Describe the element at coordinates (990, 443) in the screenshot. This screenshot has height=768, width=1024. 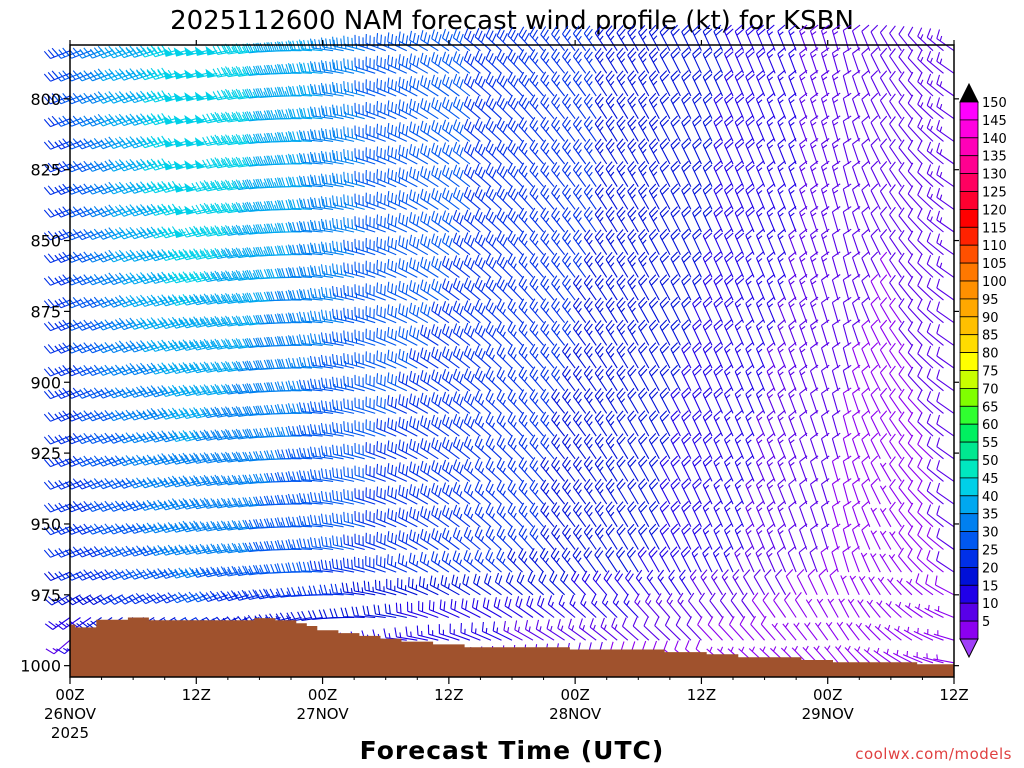
I see `colorbar-label: 55` at that location.